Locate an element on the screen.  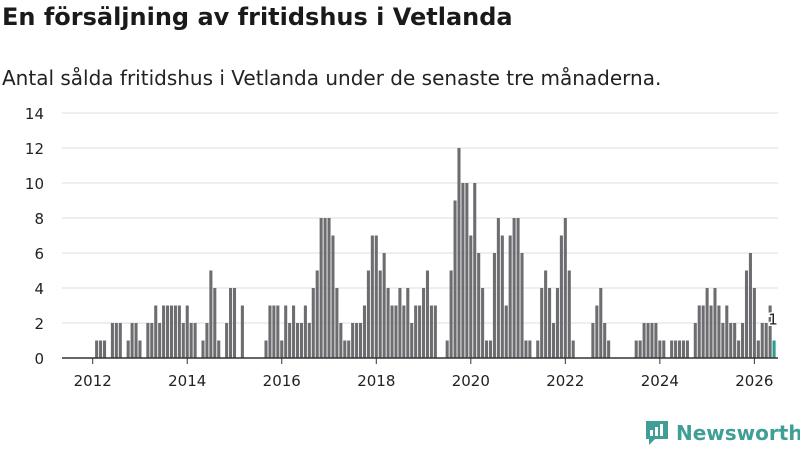
y-tick-label: 14 is located at coordinates (34, 114).